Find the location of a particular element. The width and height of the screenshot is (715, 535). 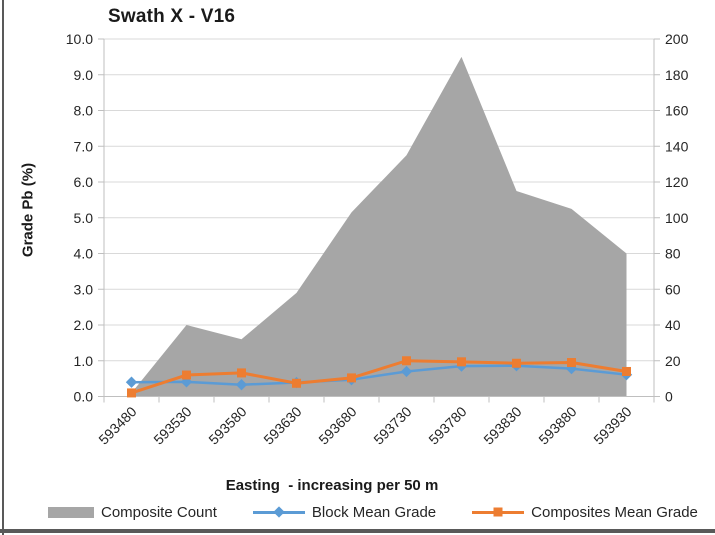

line-diamond-swatch-icon is located at coordinates (278, 512).